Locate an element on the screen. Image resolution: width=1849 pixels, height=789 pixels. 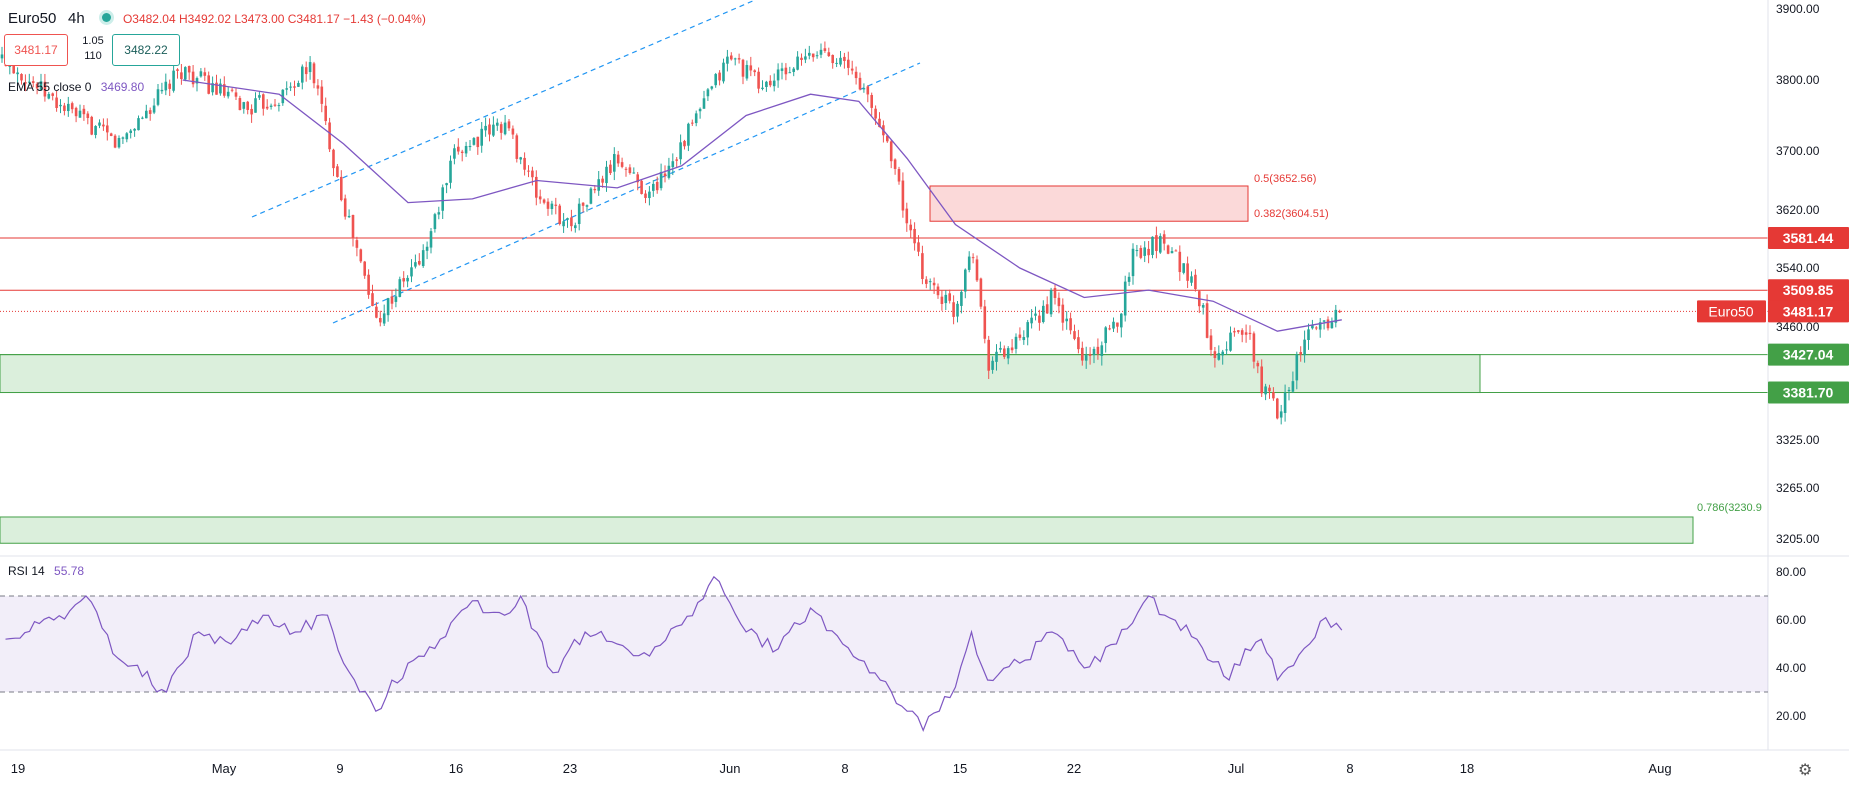
price-badge-0: 3581.44 is located at coordinates (1808, 237).